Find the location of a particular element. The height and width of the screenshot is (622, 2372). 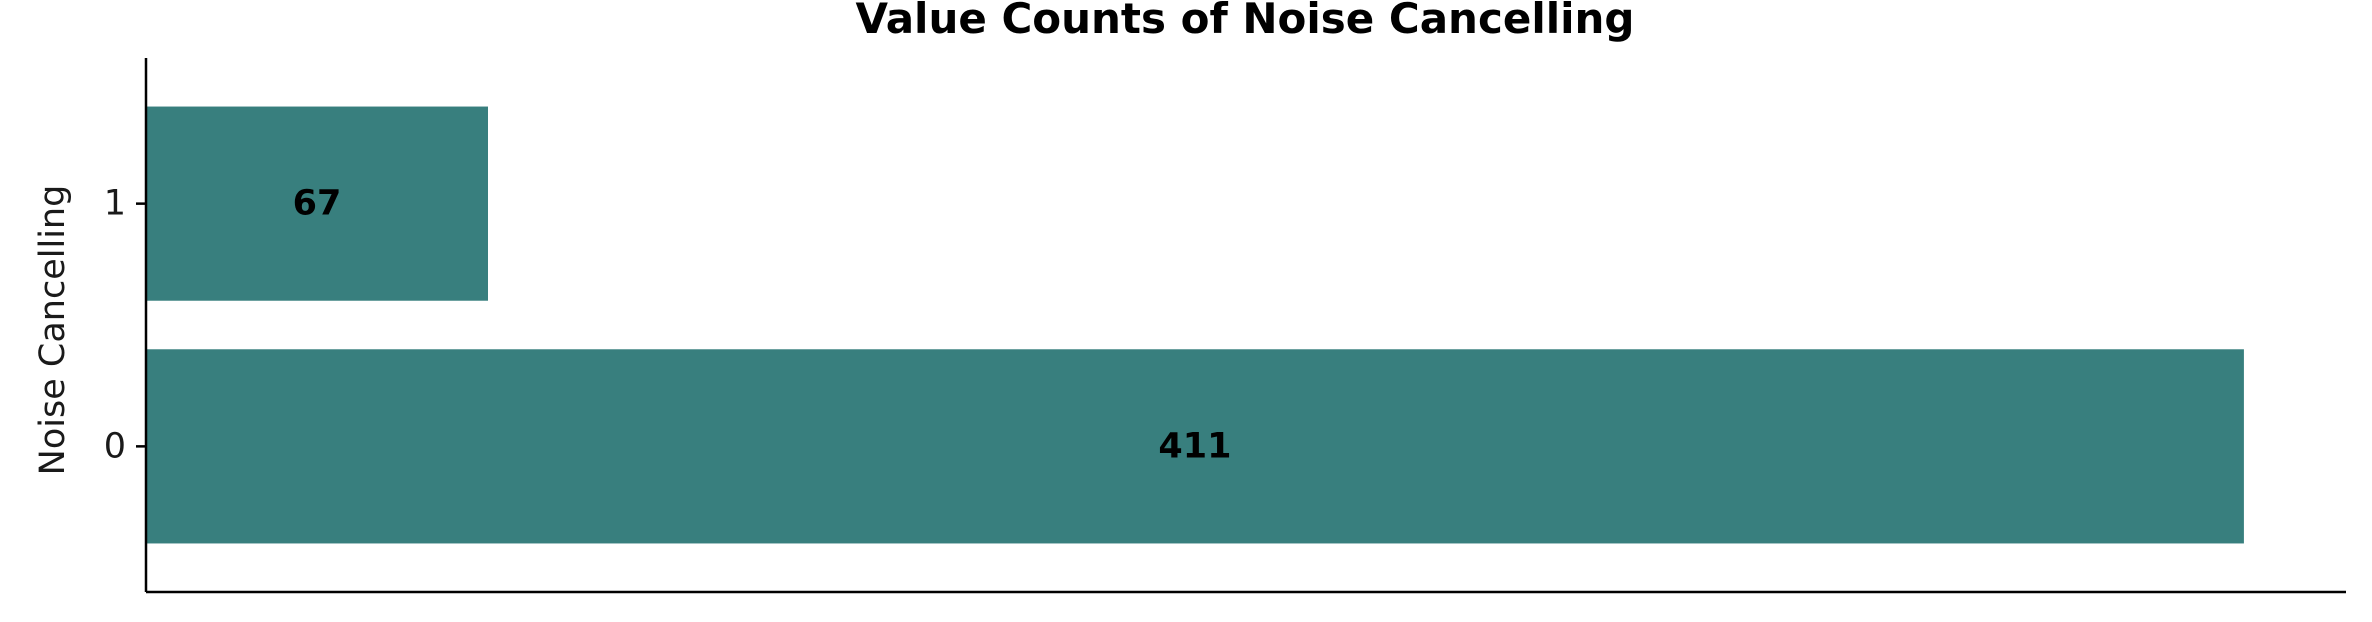

bar-value-label-0: 411 is located at coordinates (1194, 446).